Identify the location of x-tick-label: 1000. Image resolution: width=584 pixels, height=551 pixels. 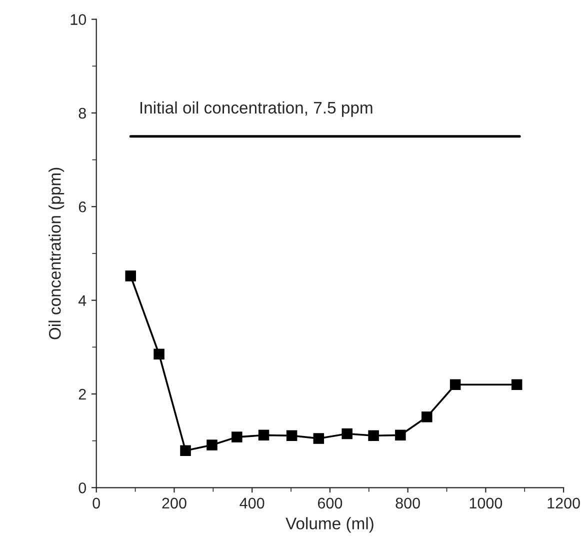
(486, 503).